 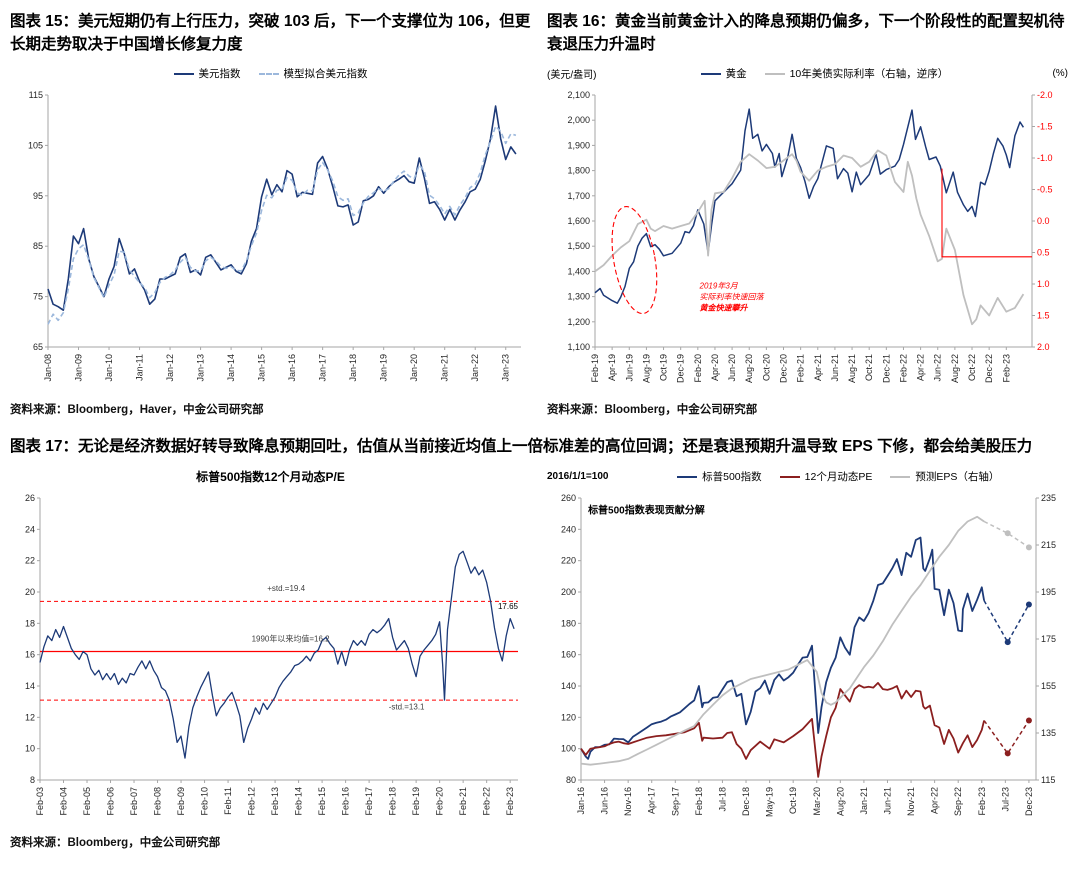 What do you see at coordinates (736, 74) in the screenshot?
I see `legend-label: 黄金` at bounding box center [736, 74].